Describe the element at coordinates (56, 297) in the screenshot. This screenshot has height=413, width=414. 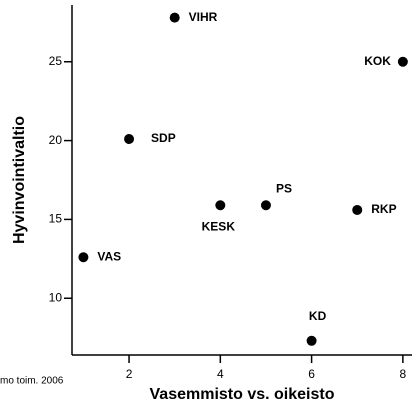
I see `y-tick-label: 10` at that location.